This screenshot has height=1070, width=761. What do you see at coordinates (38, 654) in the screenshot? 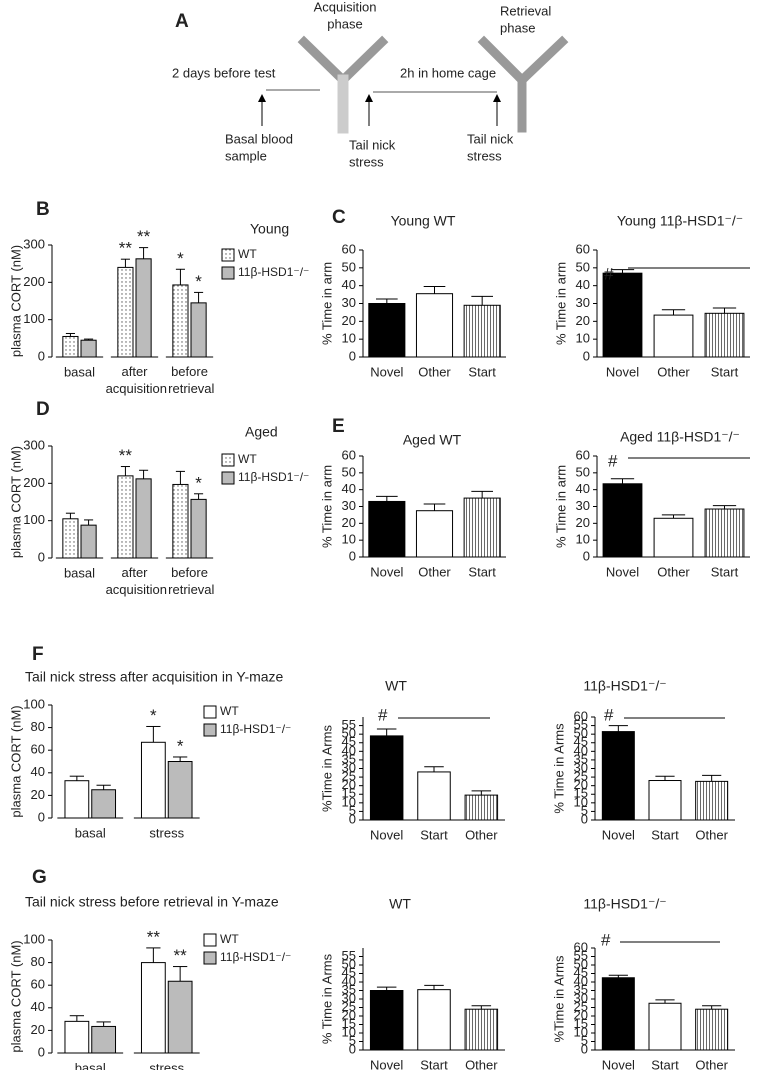
I see `panel-label: F` at bounding box center [38, 654].